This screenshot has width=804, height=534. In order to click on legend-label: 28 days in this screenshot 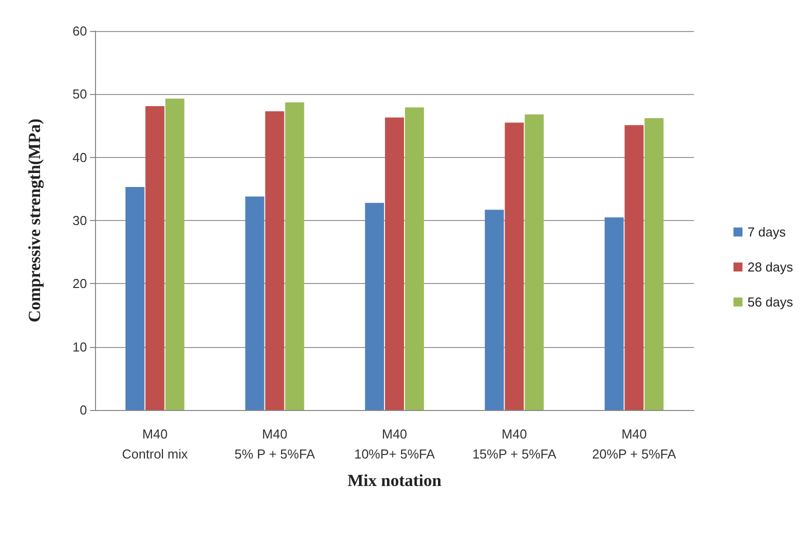, I will do `click(770, 267)`.